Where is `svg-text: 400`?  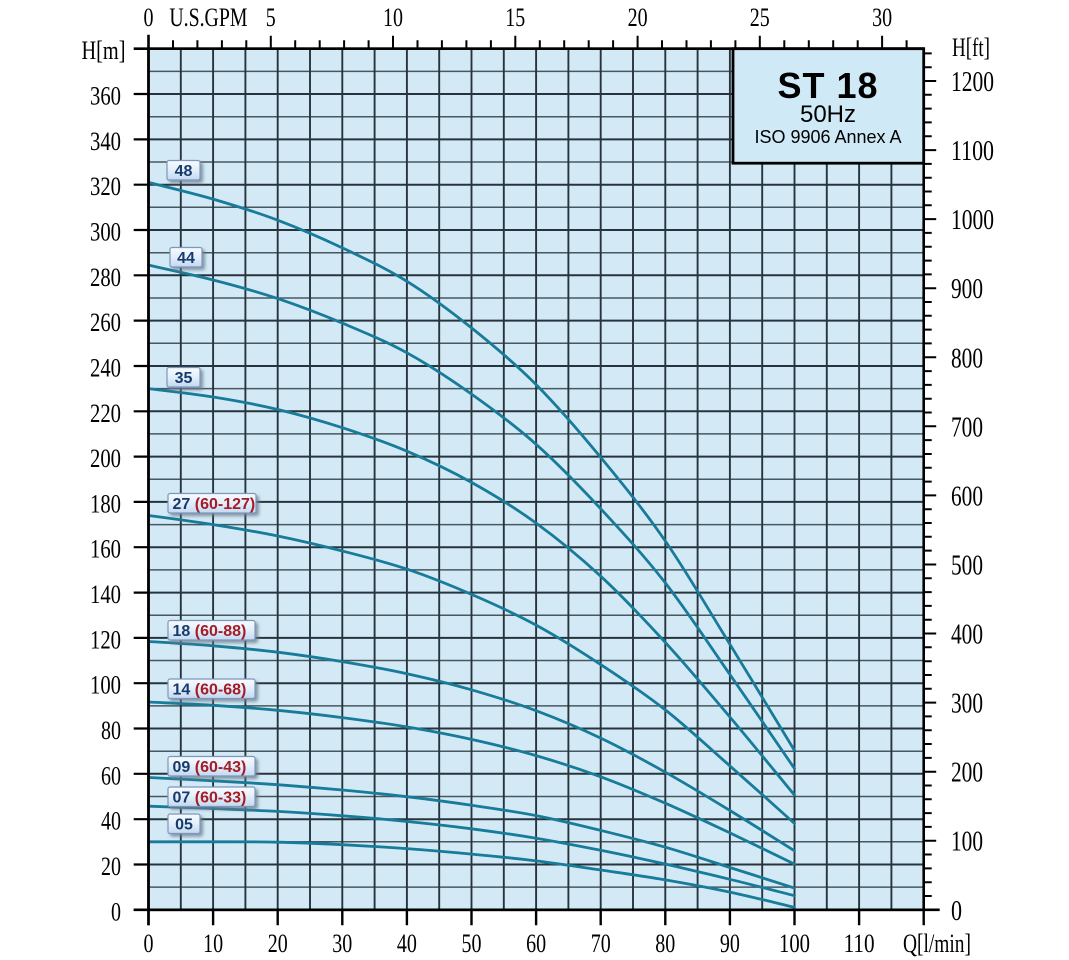
svg-text: 400 is located at coordinates (967, 635).